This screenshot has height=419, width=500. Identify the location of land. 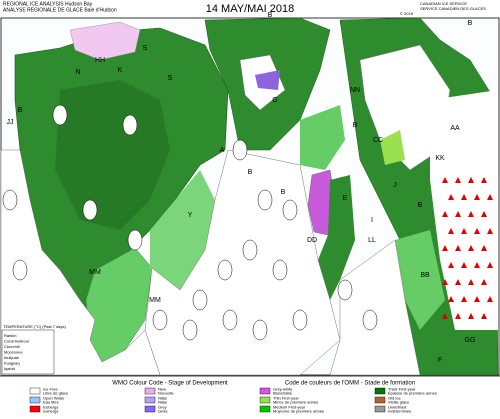
(375, 307).